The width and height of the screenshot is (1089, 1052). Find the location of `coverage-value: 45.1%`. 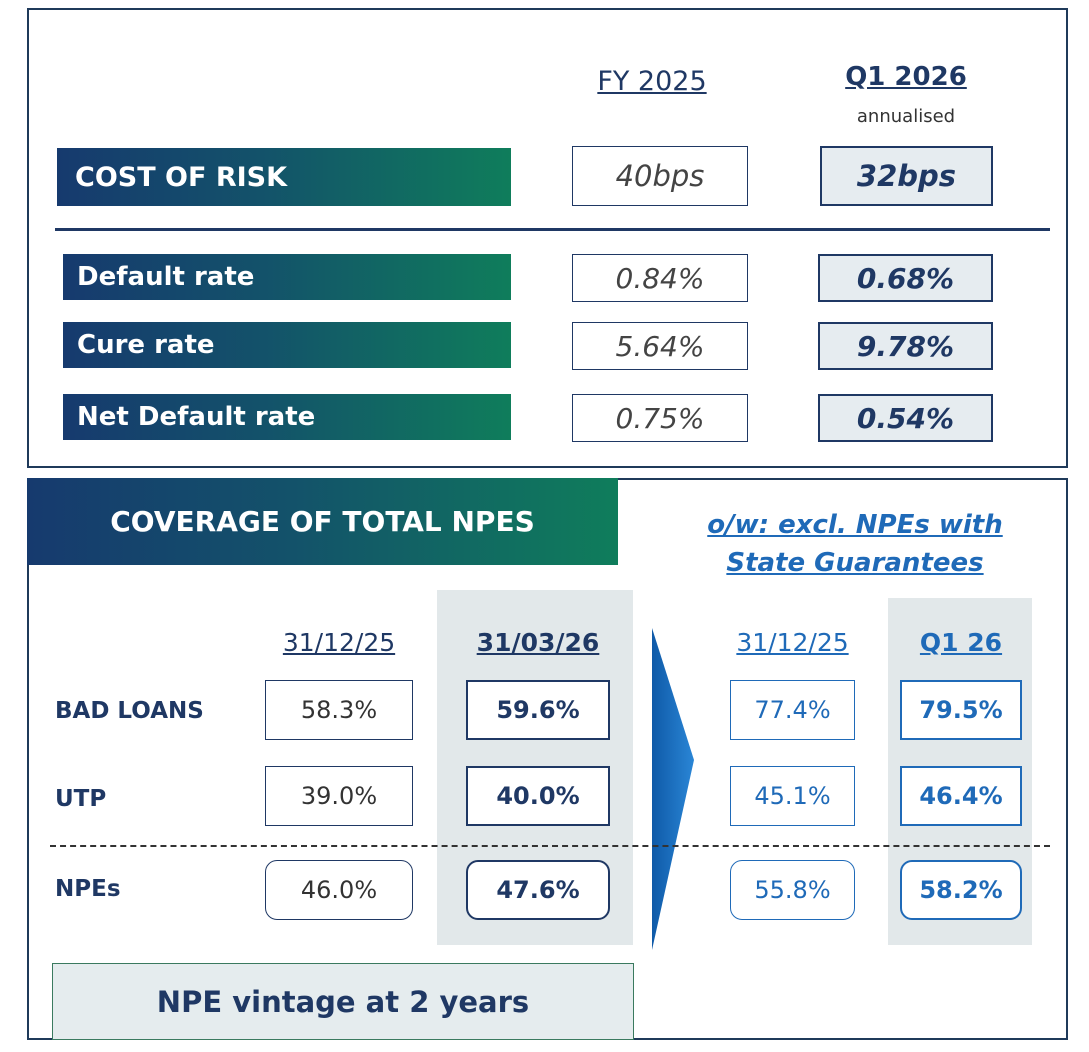

coverage-value: 45.1% is located at coordinates (792, 796).